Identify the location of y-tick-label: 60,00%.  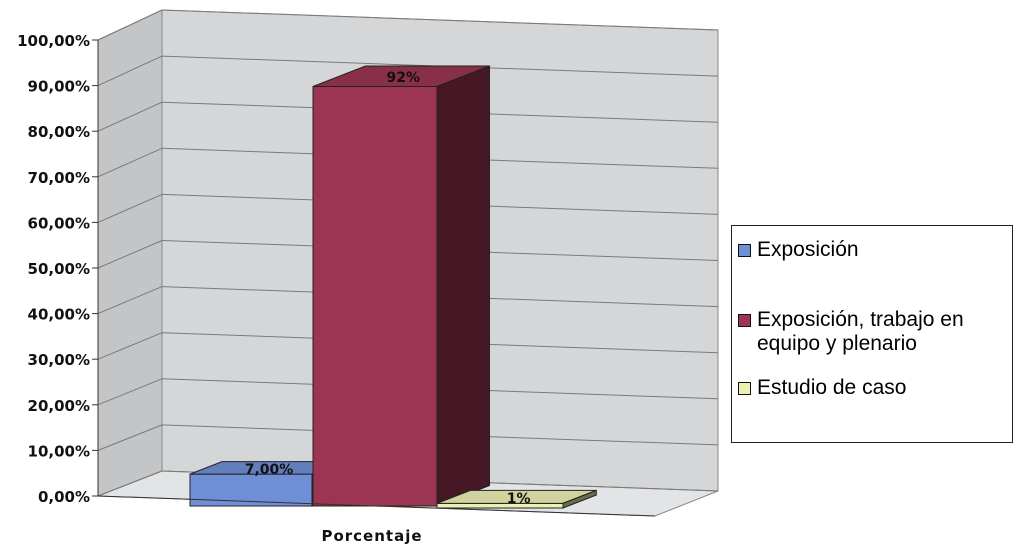
(59, 223).